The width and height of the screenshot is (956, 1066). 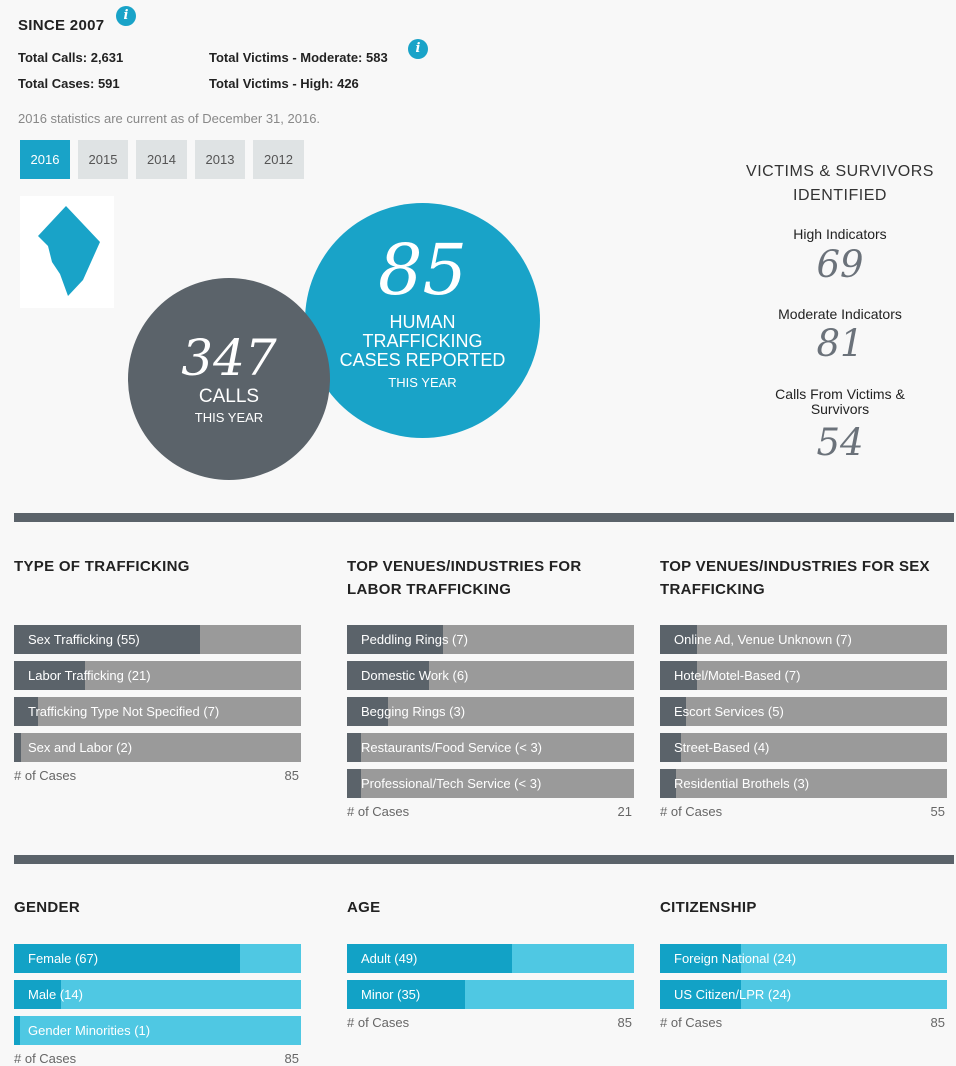 I want to click on citizenship-title: CITIZENSHIP, so click(x=808, y=907).